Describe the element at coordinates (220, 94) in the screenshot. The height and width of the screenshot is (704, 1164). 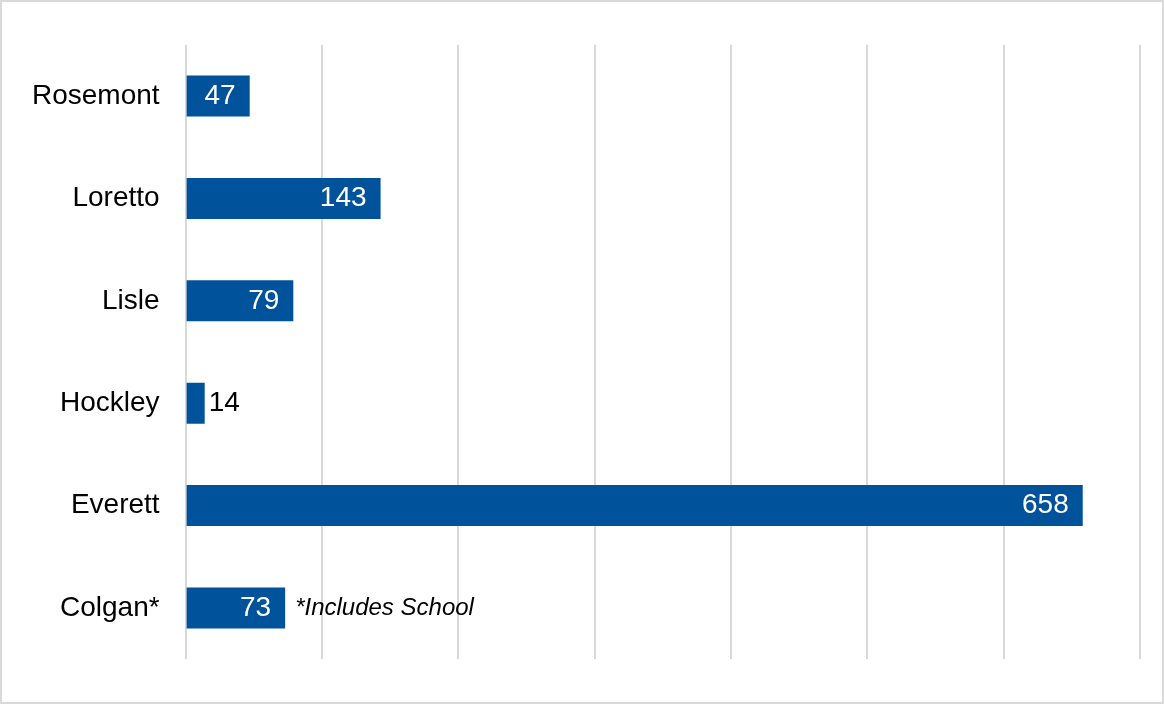
I see `data-label: 47` at that location.